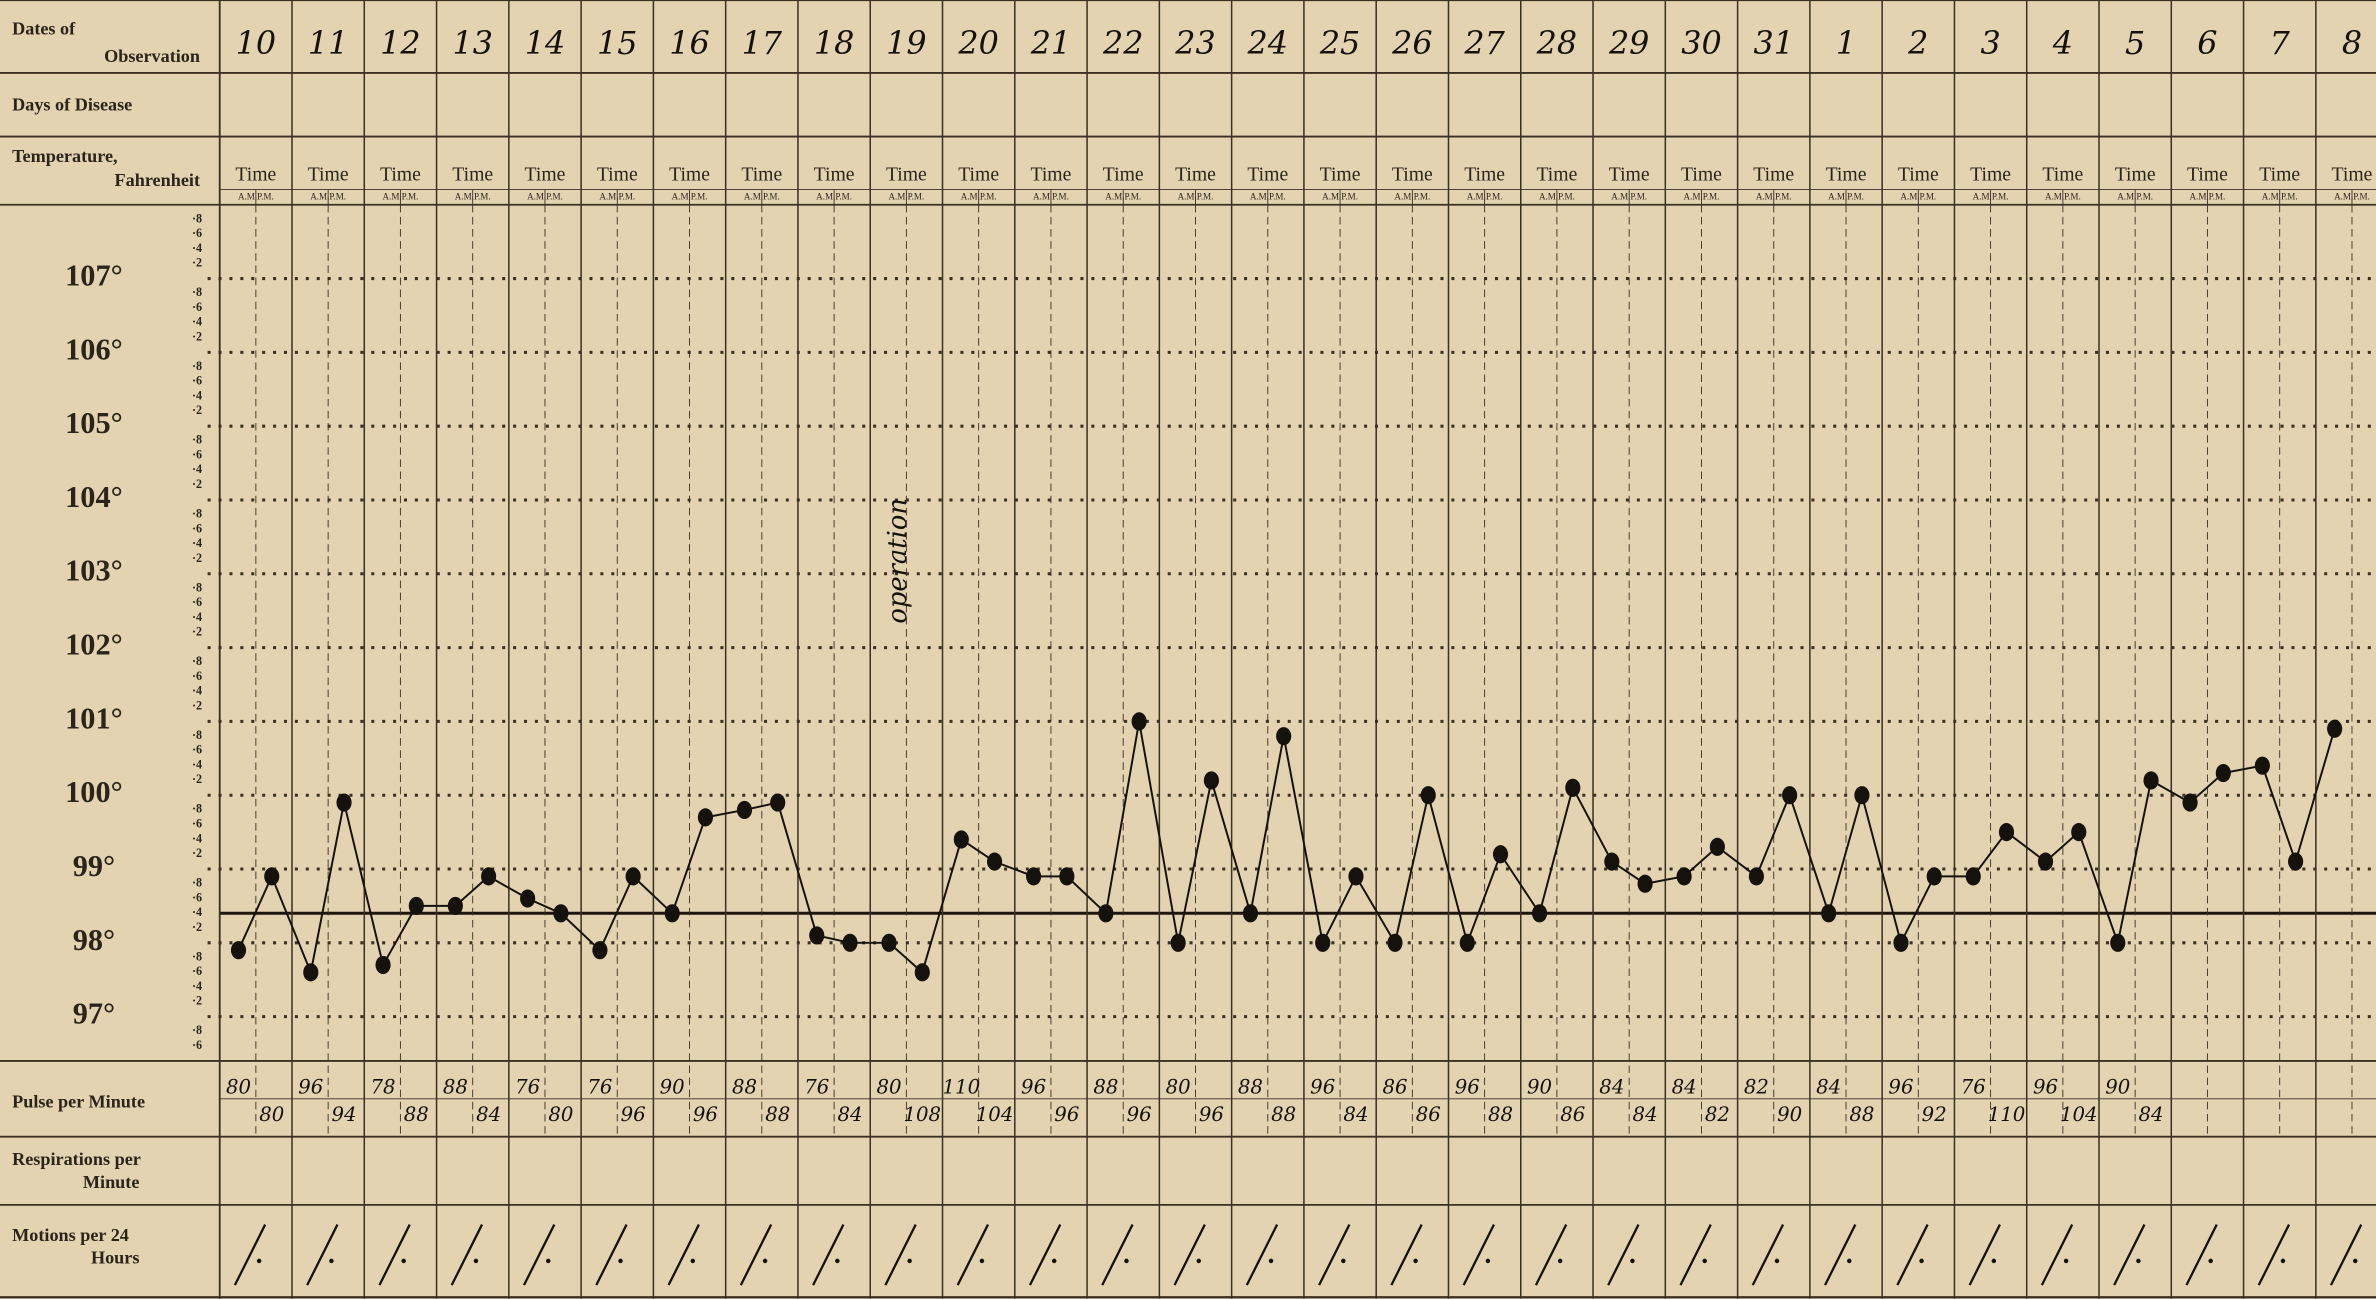  What do you see at coordinates (1990, 43) in the screenshot?
I see `date: 3` at bounding box center [1990, 43].